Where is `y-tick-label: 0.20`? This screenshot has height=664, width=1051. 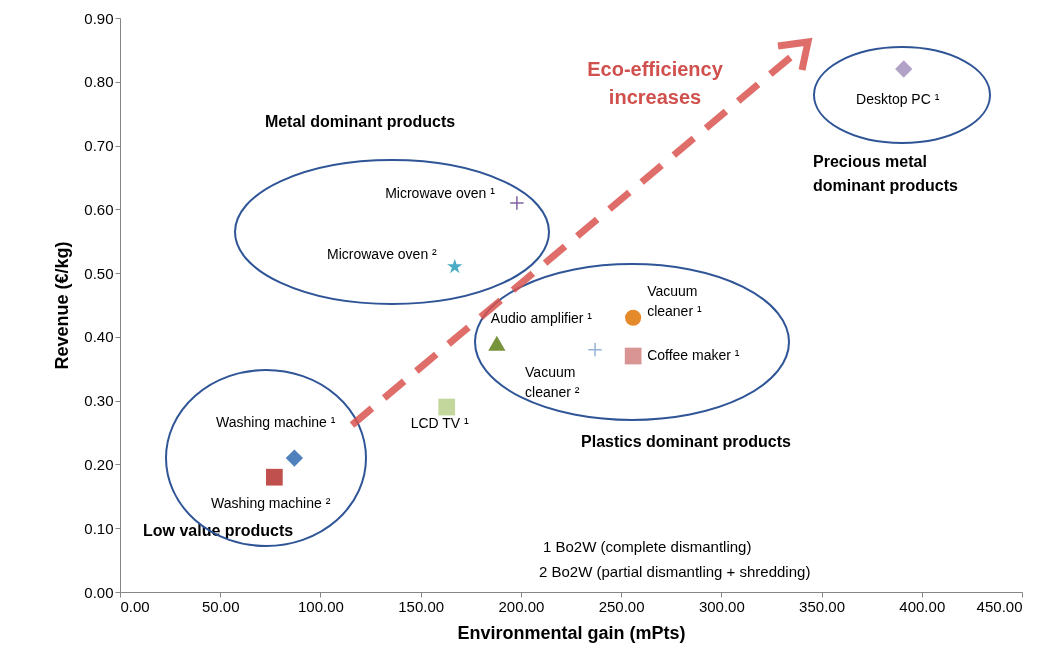 y-tick-label: 0.20 is located at coordinates (99, 464).